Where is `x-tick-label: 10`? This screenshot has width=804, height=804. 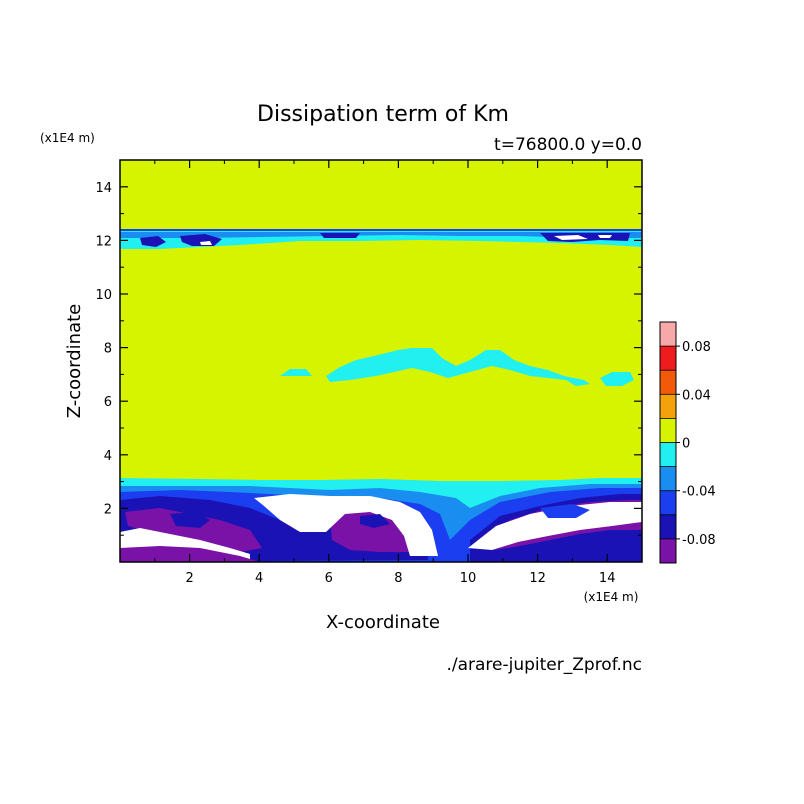 x-tick-label: 10 is located at coordinates (468, 578).